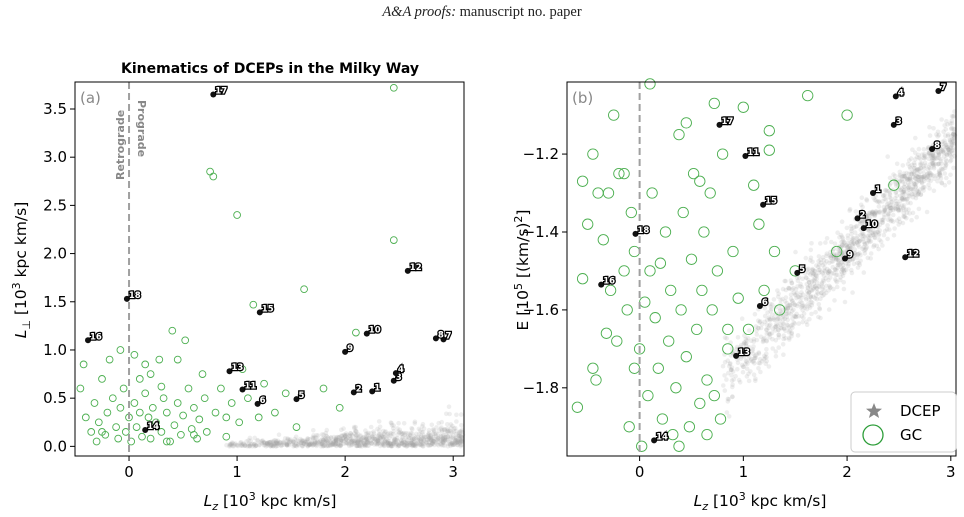  Describe the element at coordinates (375, 331) in the screenshot. I see `dcep-label-10: 10` at that location.